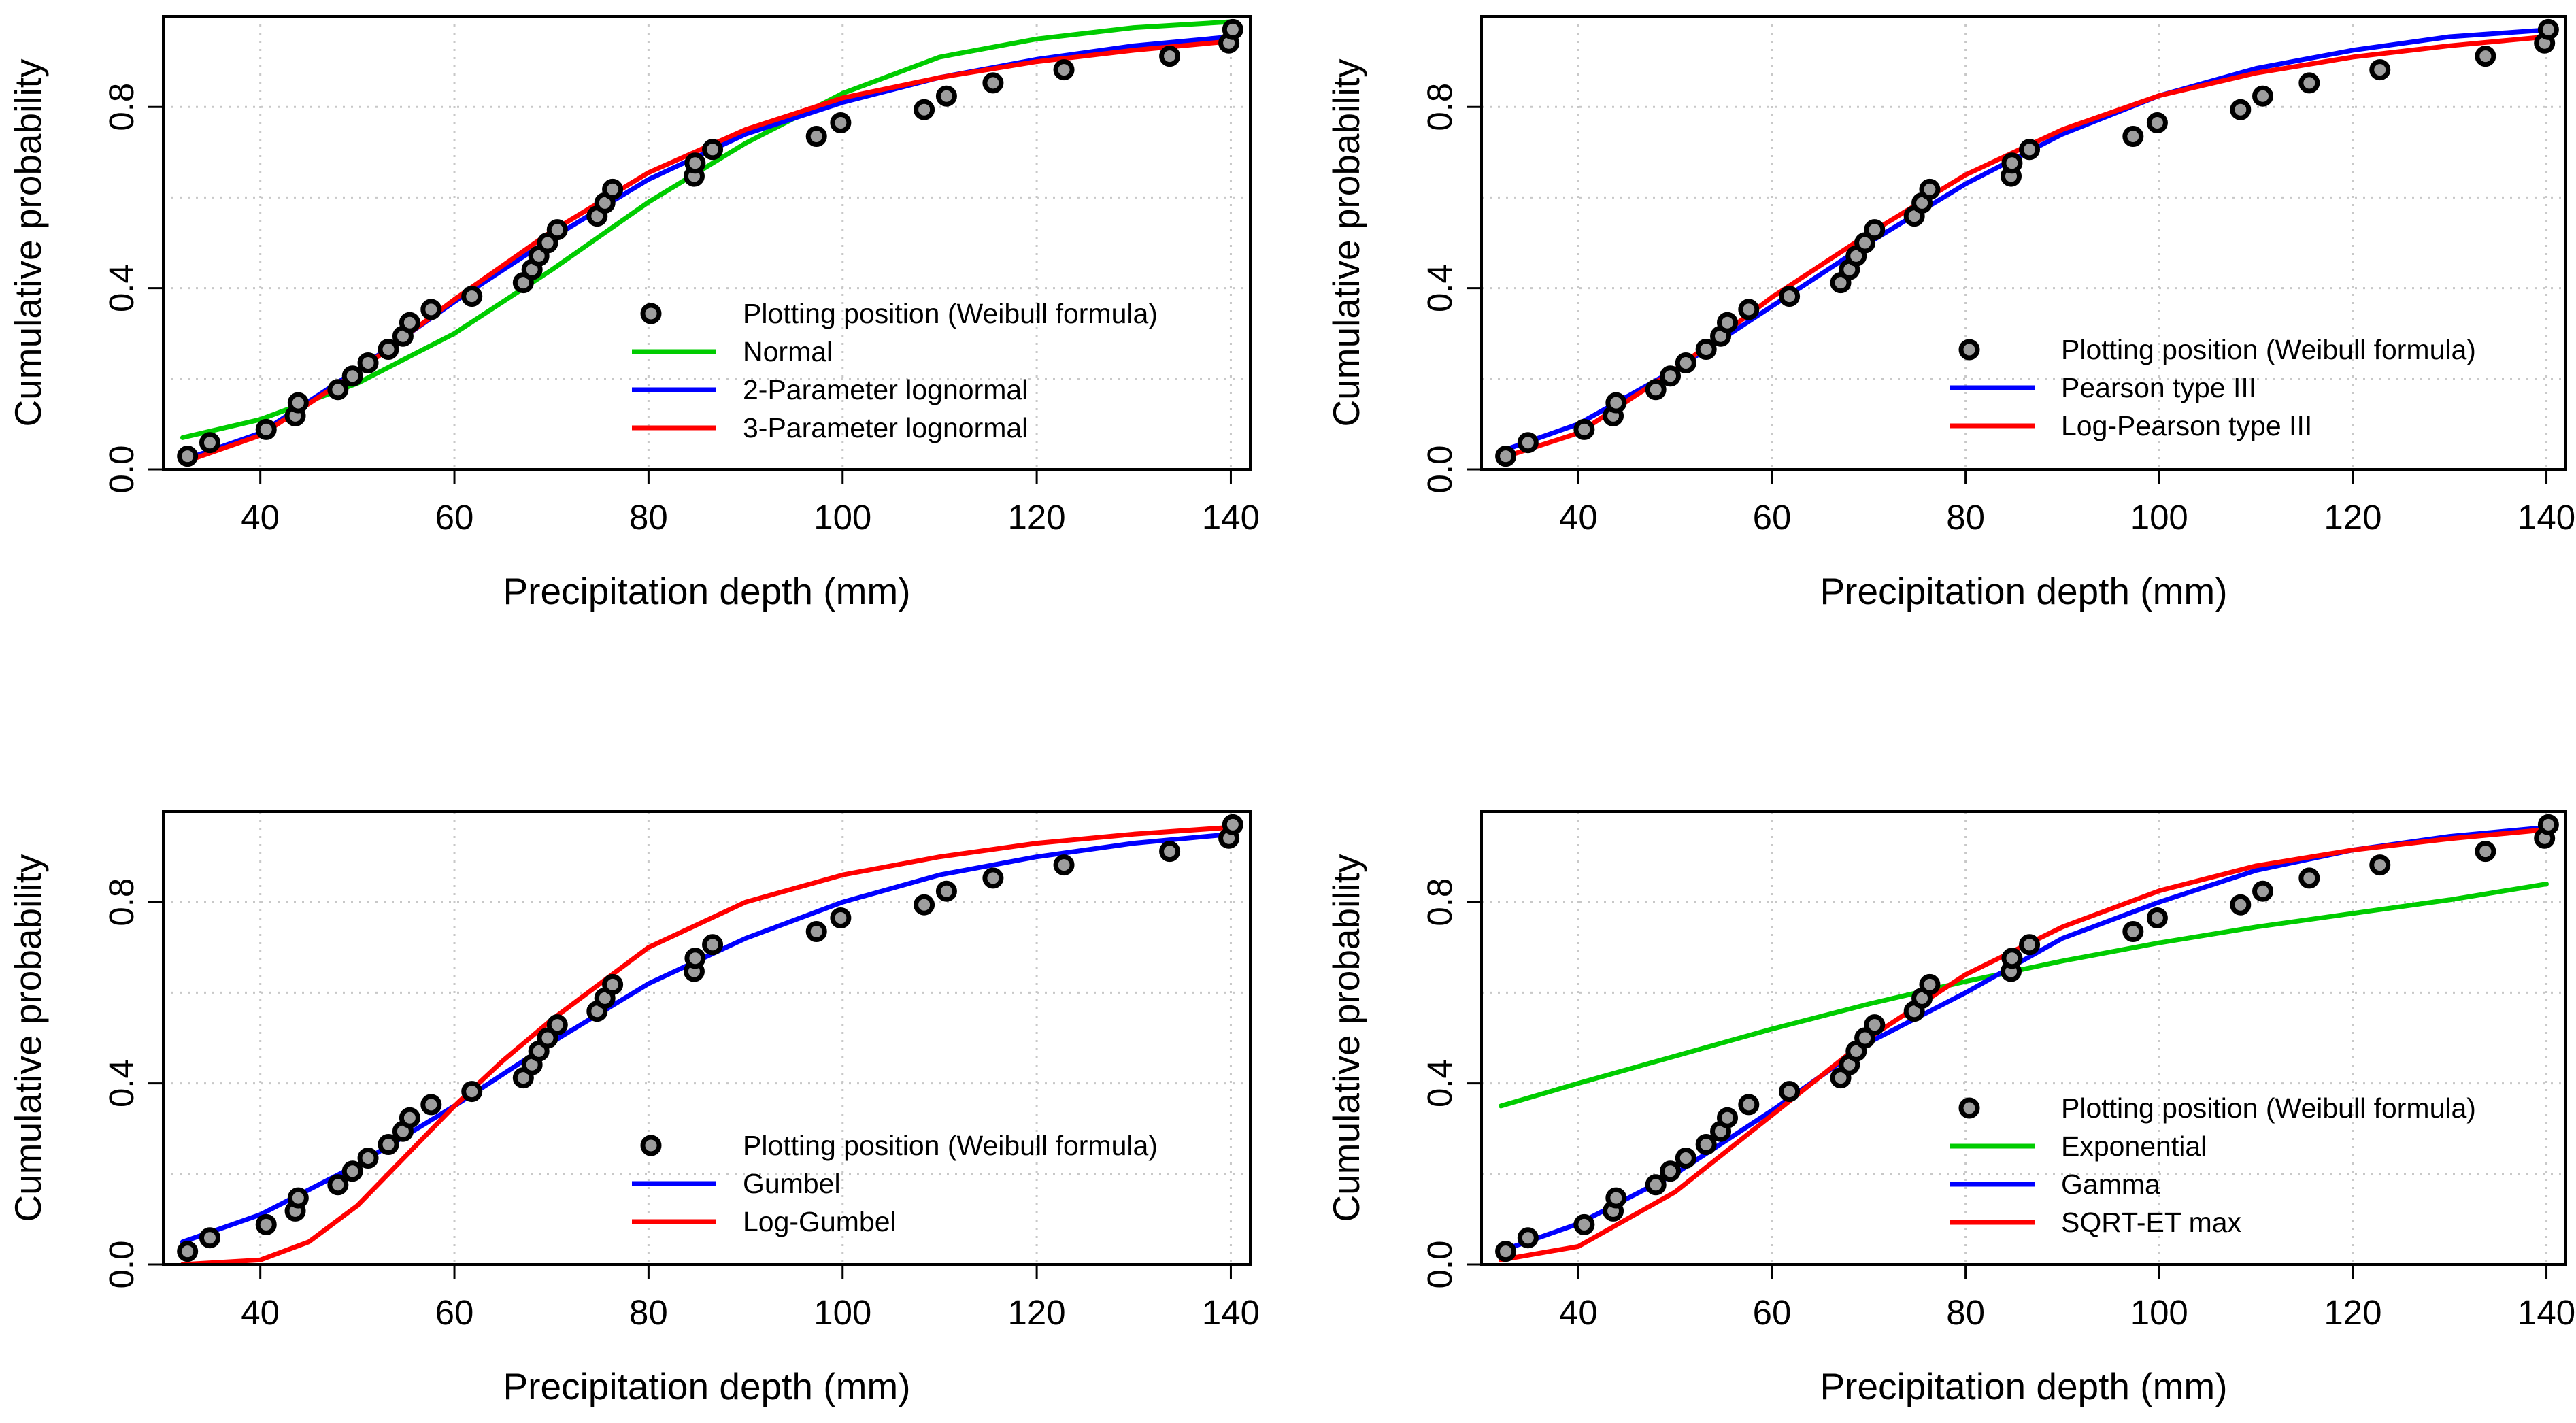  Describe the element at coordinates (1578, 517) in the screenshot. I see `x-tick-label: 40` at that location.